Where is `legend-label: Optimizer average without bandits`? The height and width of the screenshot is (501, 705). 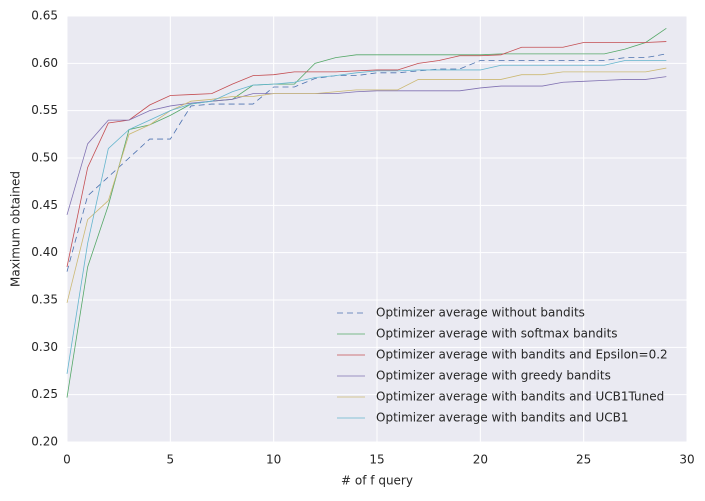 legend-label: Optimizer average without bandits is located at coordinates (480, 313).